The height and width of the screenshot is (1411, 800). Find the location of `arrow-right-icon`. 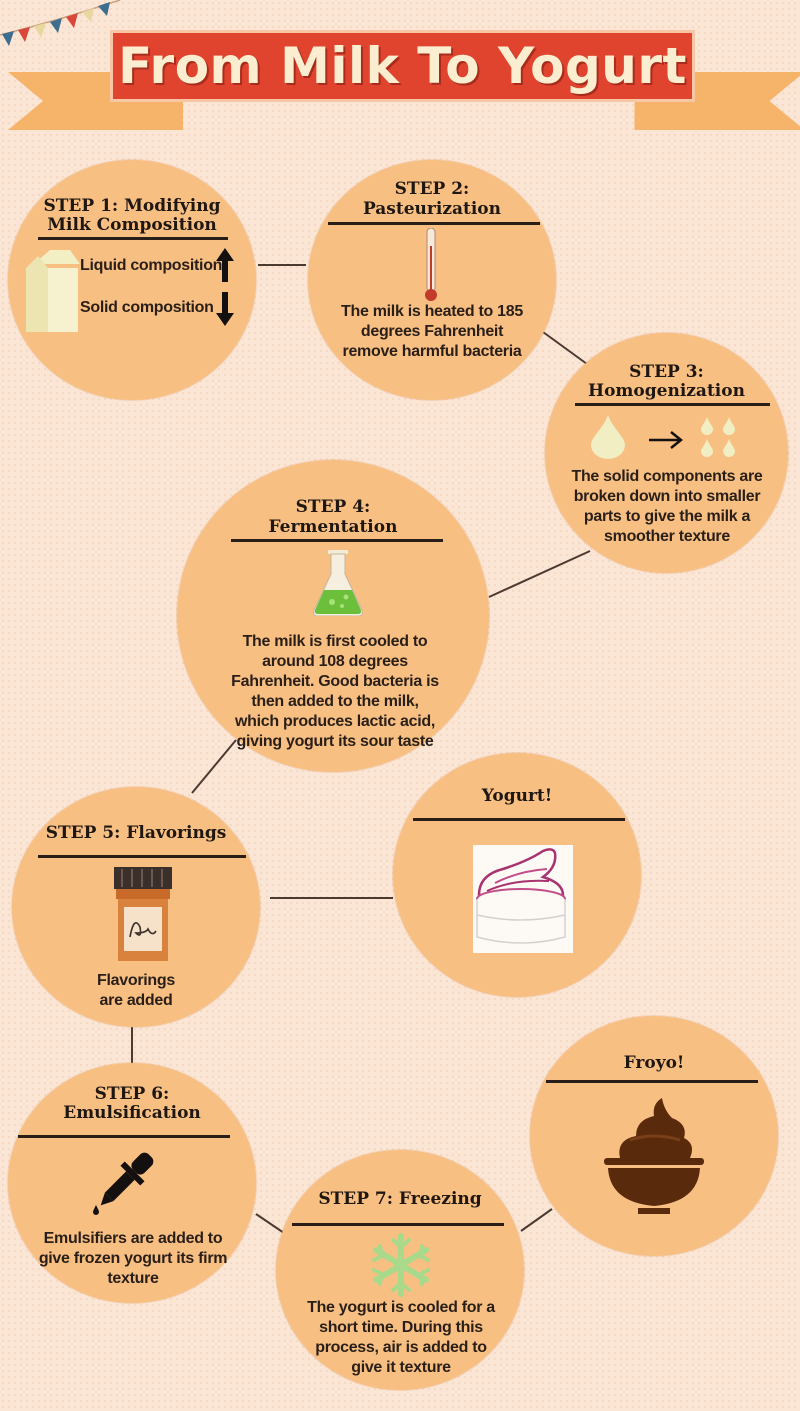

arrow-right-icon is located at coordinates (666, 440).